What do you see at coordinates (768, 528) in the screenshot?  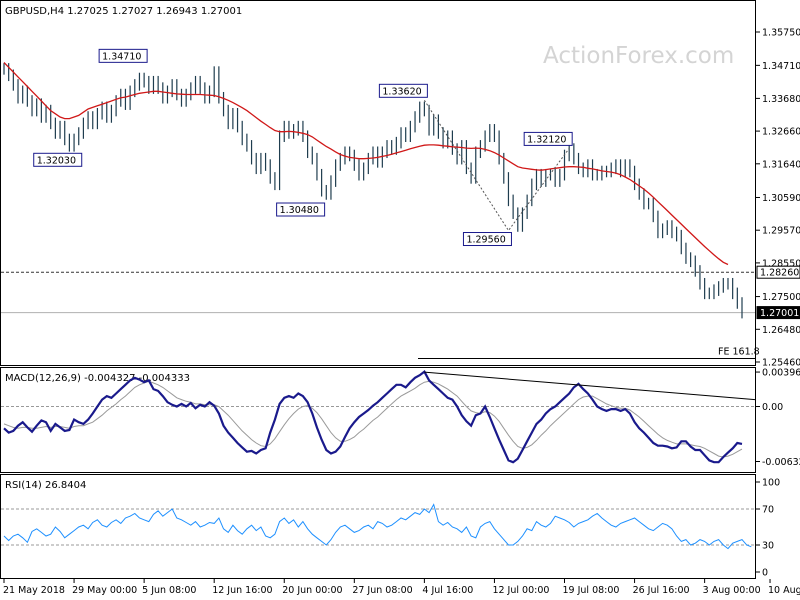 I see `rsi-y-axis: 100 70 30 0` at bounding box center [768, 528].